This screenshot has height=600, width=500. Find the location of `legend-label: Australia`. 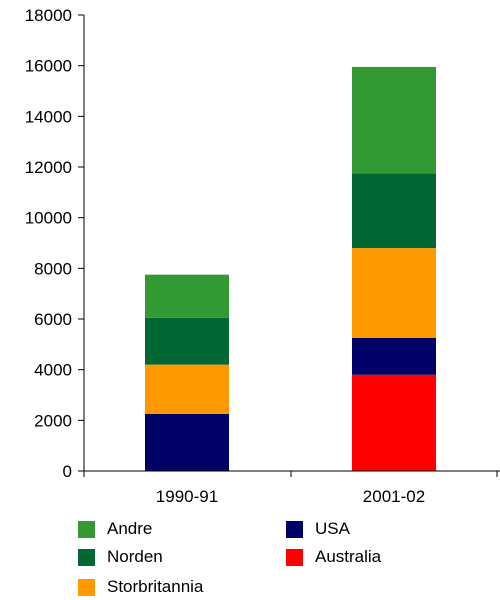

legend-label: Australia is located at coordinates (348, 556).